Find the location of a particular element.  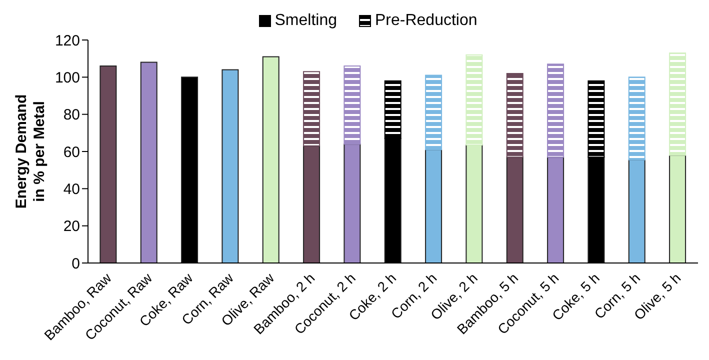

y-tick-label: 0 is located at coordinates (76, 263).